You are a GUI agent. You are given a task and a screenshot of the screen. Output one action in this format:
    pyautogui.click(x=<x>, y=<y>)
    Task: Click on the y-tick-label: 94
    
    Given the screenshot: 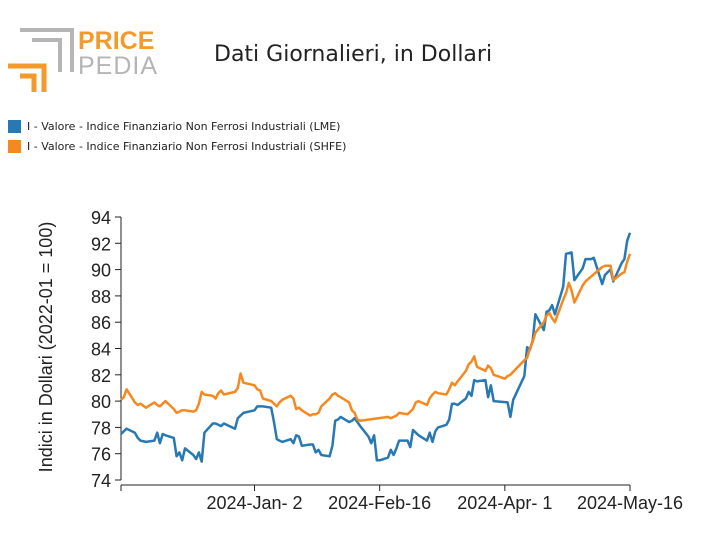 What is the action you would take?
    pyautogui.click(x=101, y=218)
    